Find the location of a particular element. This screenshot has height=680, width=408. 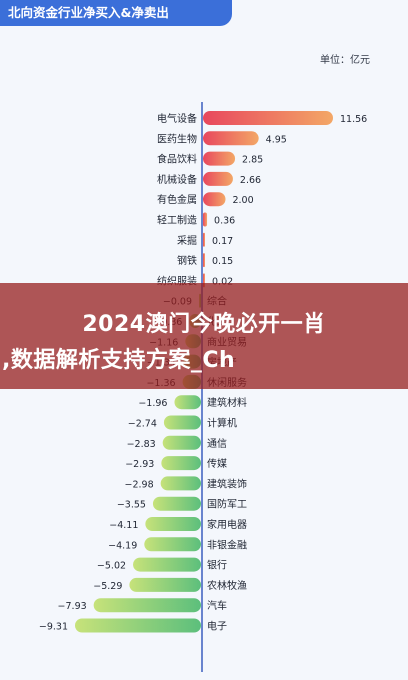

value-label: 2.85 is located at coordinates (252, 160).